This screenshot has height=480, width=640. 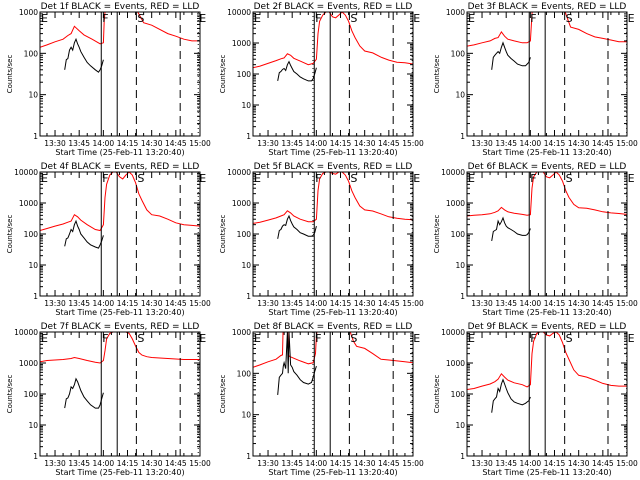 What do you see at coordinates (460, 265) in the screenshot?
I see `y-tick-label: 10` at bounding box center [460, 265].